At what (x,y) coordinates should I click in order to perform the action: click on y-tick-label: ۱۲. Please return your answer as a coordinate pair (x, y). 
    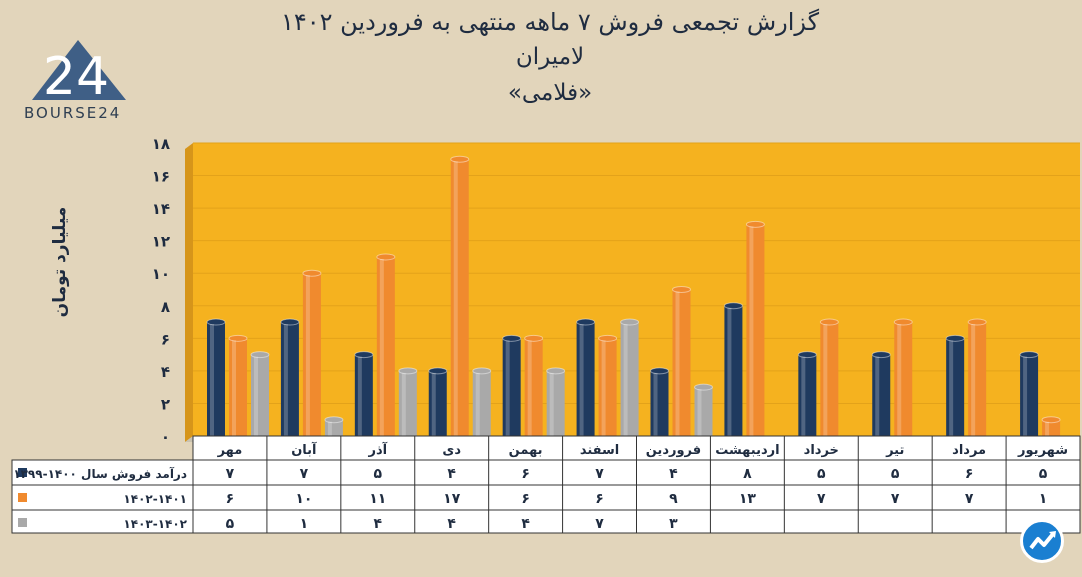
    Looking at the image, I should click on (161, 242).